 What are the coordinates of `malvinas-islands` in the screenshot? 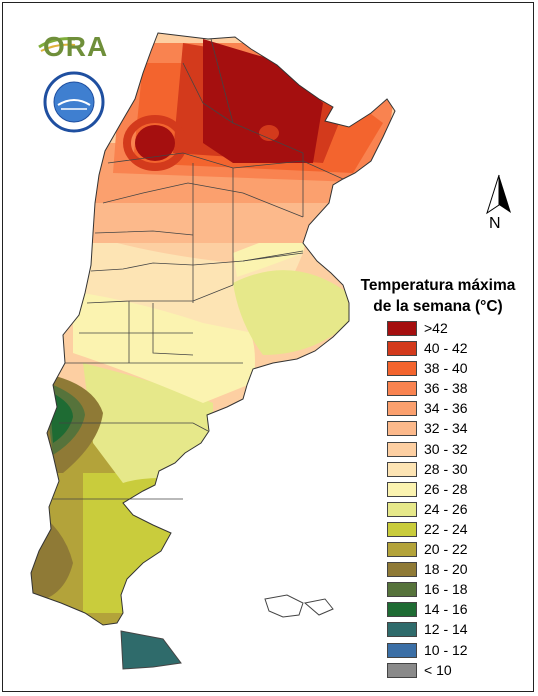 It's located at (299, 606).